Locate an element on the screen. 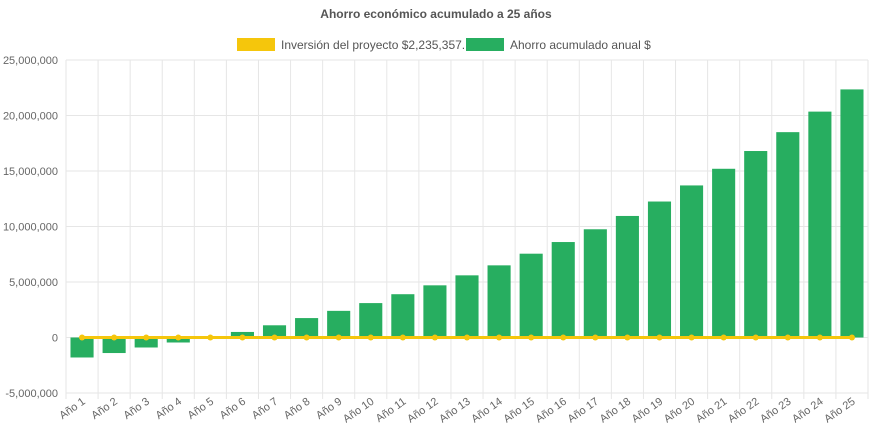  x-tick-label: Año 12 is located at coordinates (422, 411).